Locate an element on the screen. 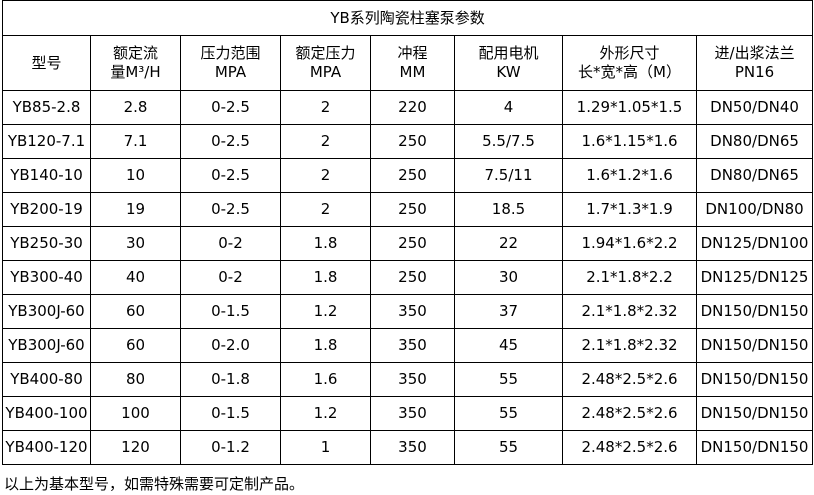 This screenshot has height=495, width=814. cell-motor: 22 is located at coordinates (508, 243).